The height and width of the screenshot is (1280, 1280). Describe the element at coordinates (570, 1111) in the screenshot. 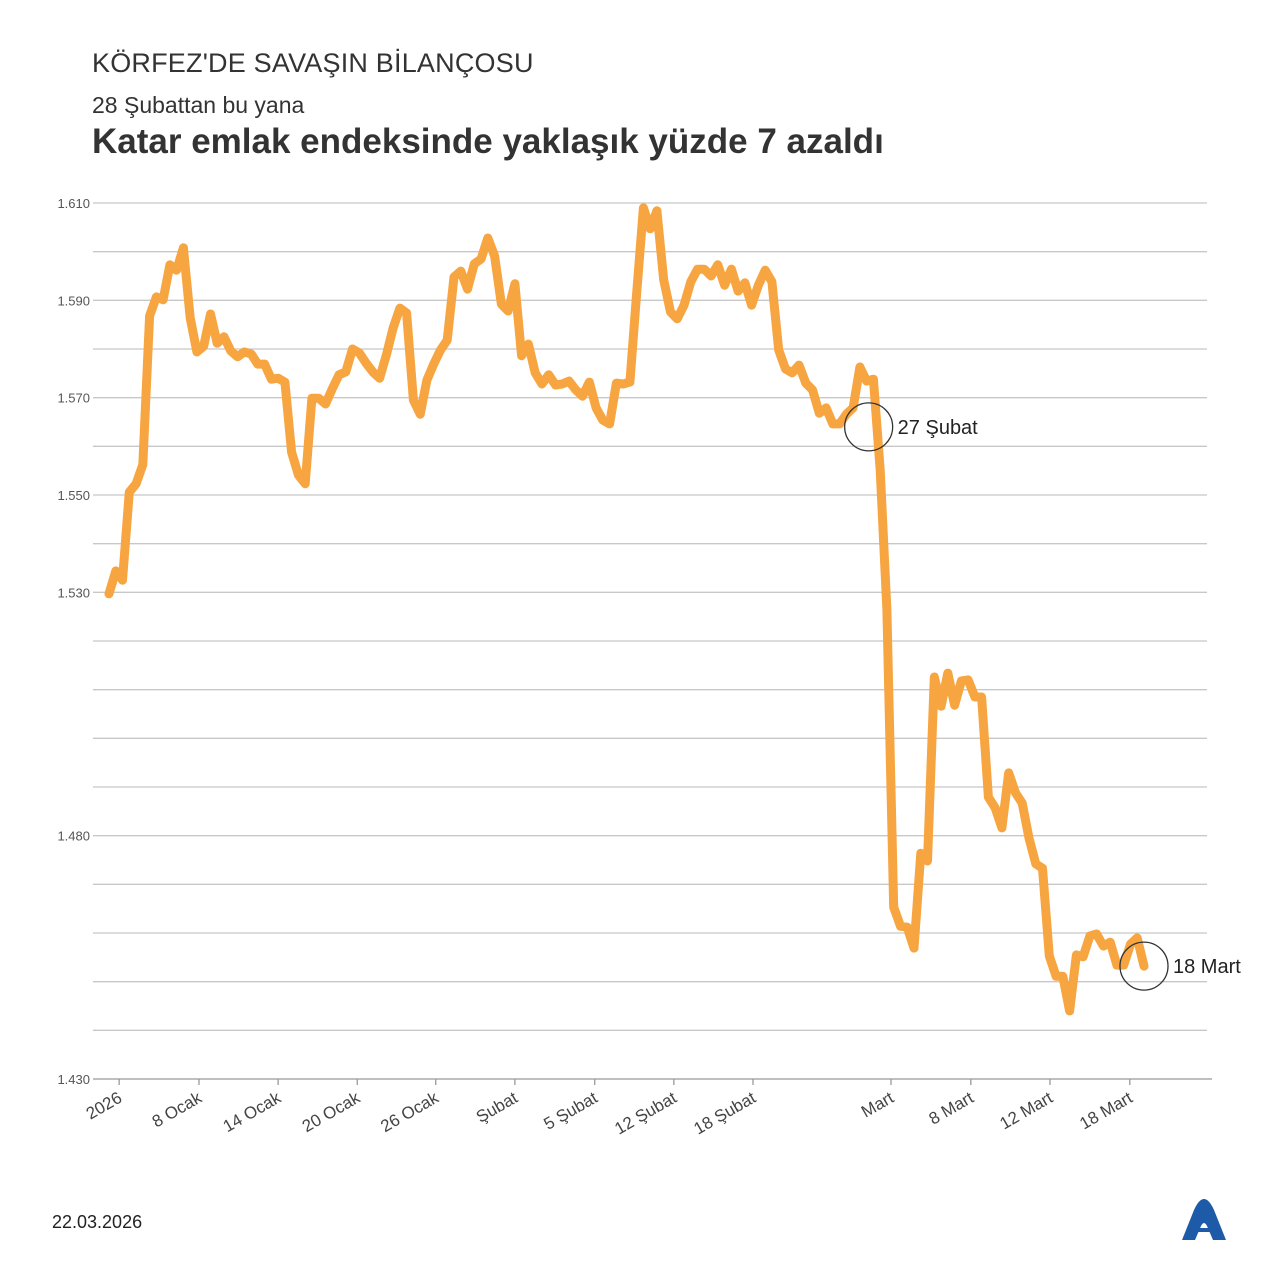

I see `x-tick-label: 5 Şubat` at that location.